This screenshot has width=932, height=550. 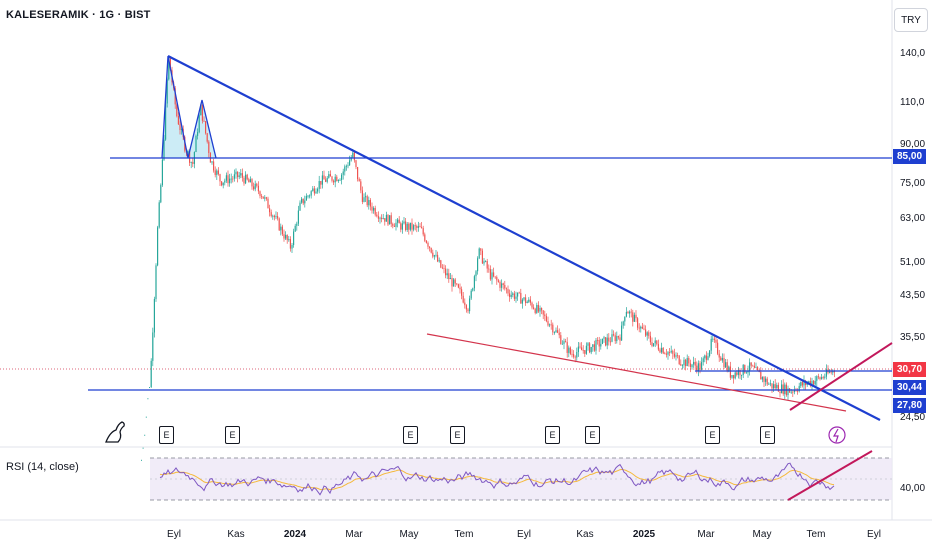 What do you see at coordinates (913, 488) in the screenshot?
I see `rsi-axis-label: 40,00` at bounding box center [913, 488].